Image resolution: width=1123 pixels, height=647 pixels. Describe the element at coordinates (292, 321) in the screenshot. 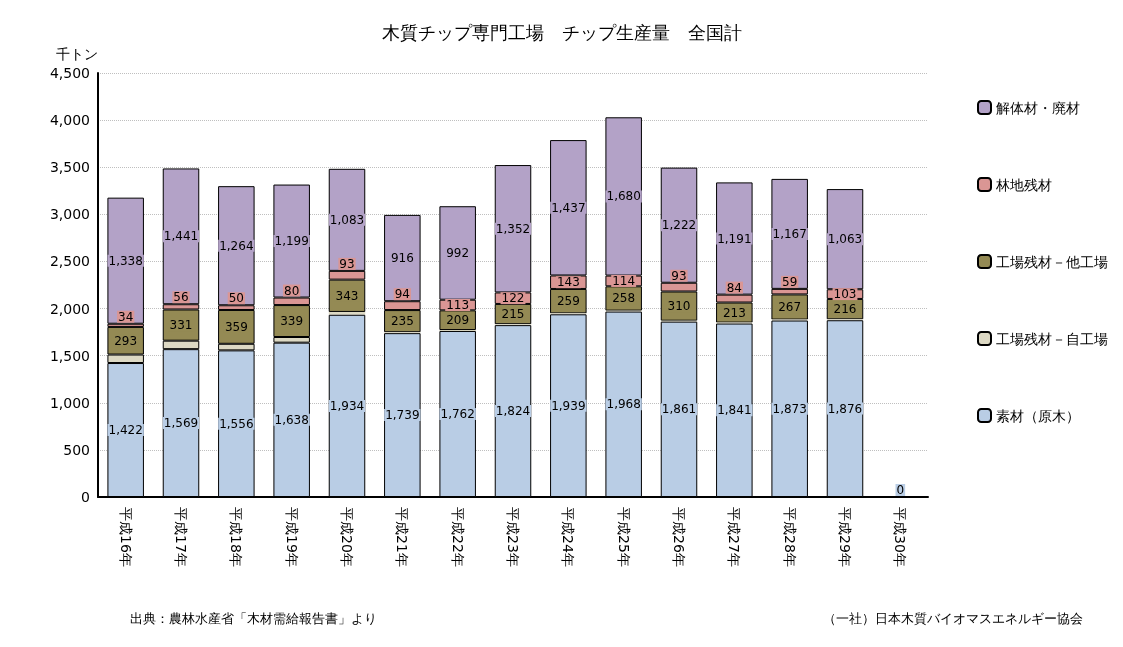

I see `data-label: 339` at that location.